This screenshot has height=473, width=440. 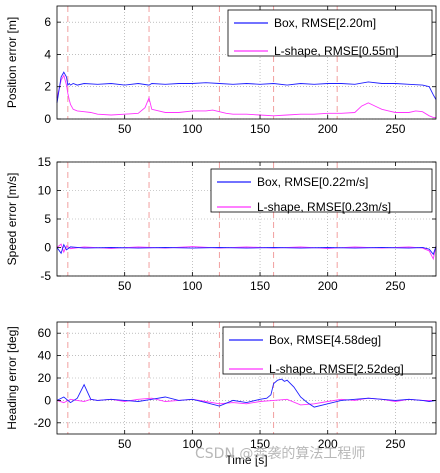 I want to click on y-axis-label: Heading error [deg], so click(x=12, y=377).